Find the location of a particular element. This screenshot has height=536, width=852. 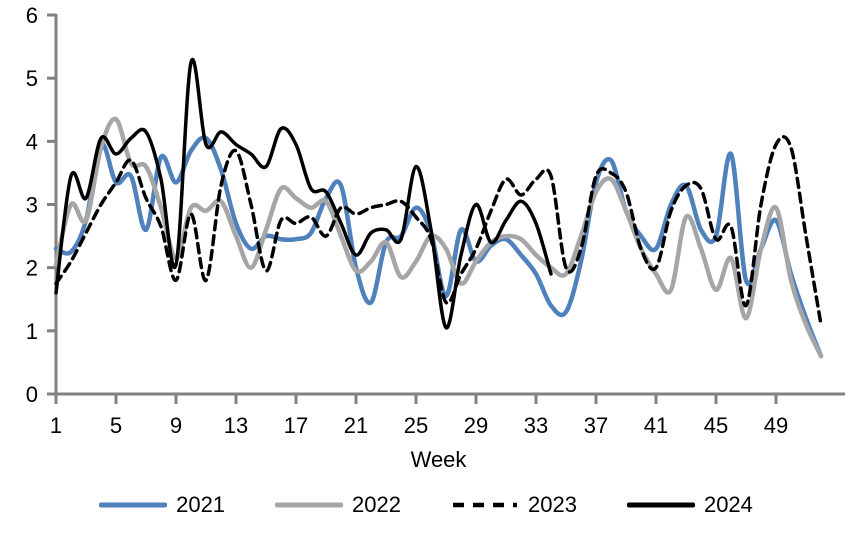

legend-item-2022: 2022 is located at coordinates (338, 505).